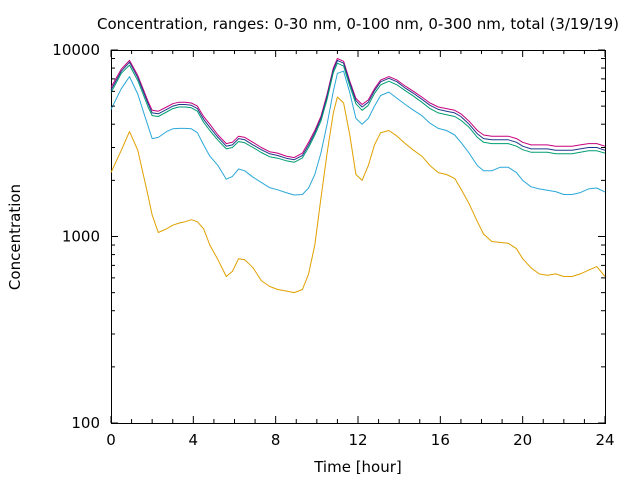  I want to click on x-tick-label: 16, so click(440, 440).